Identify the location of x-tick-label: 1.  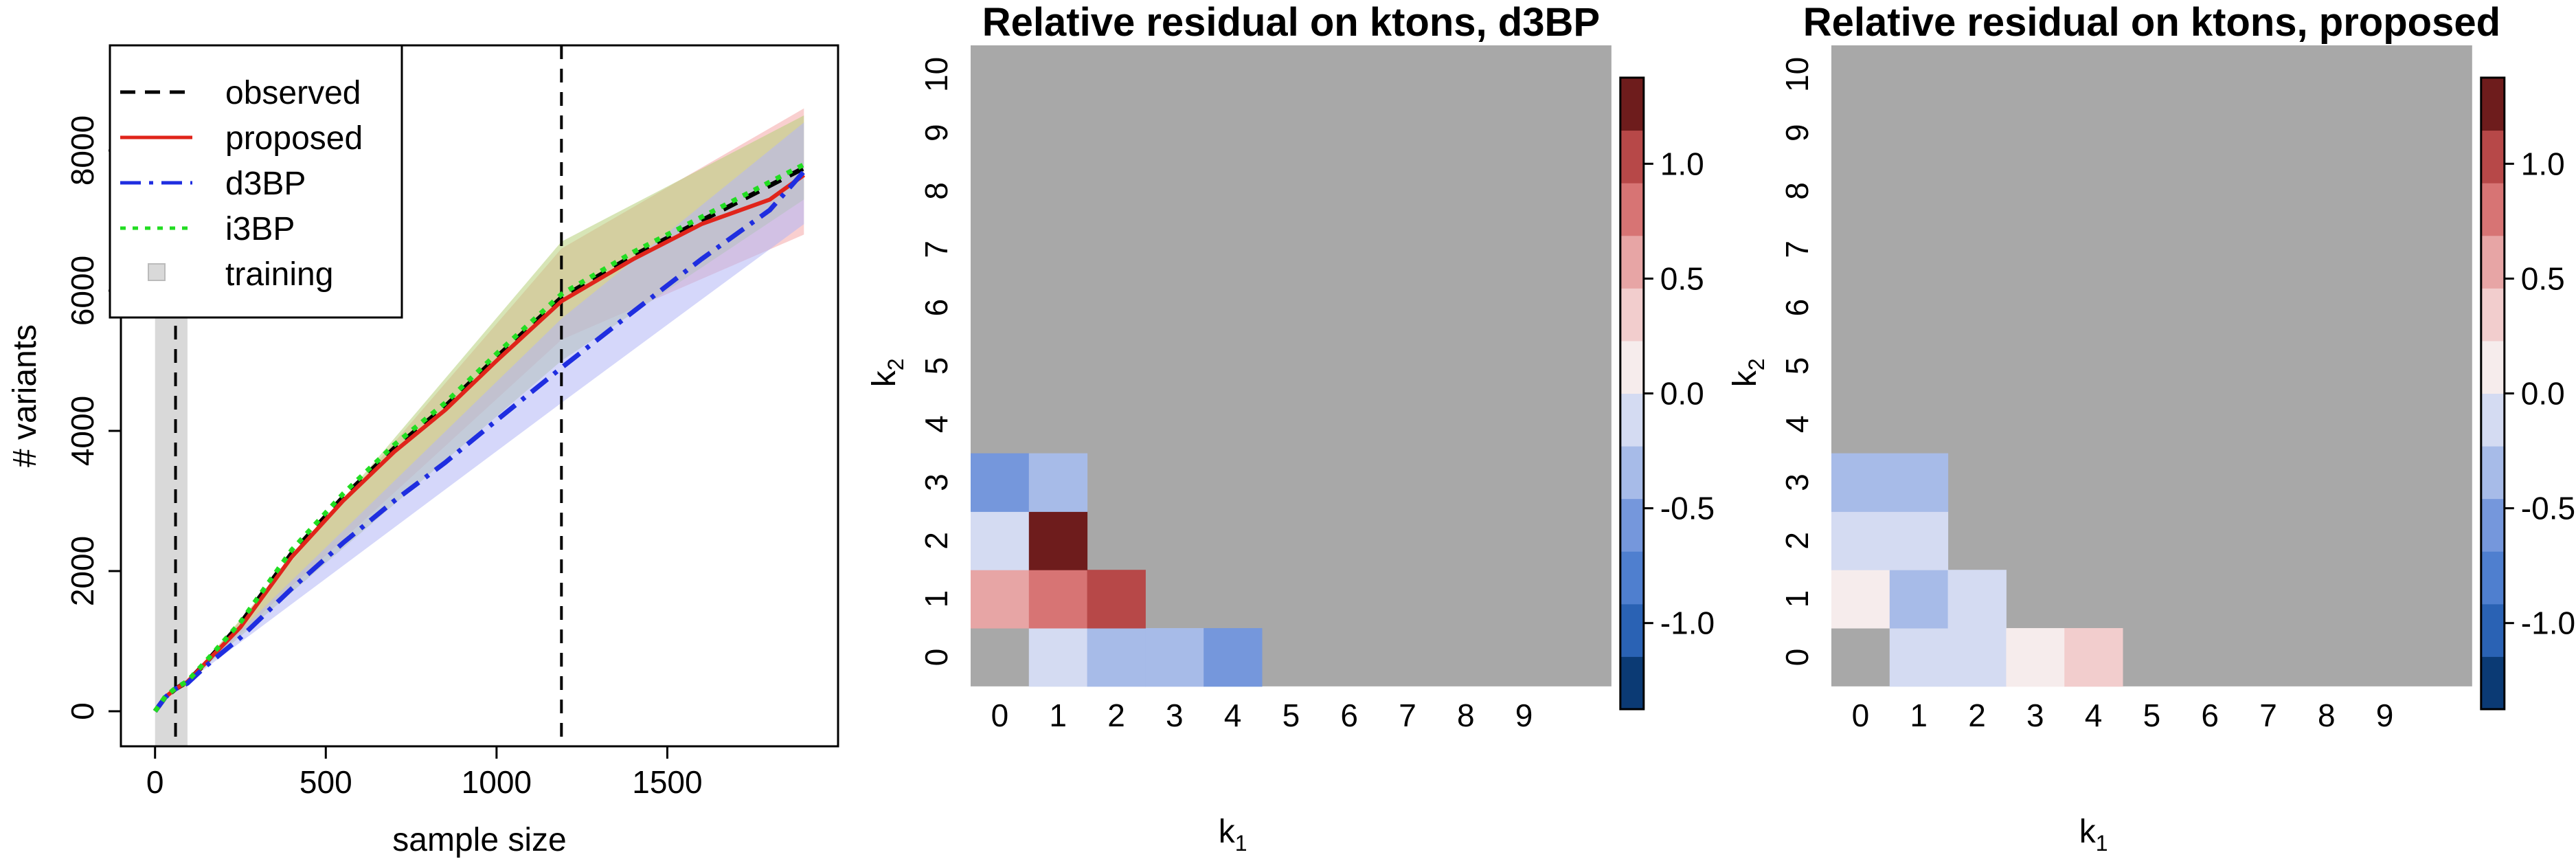
(1919, 715).